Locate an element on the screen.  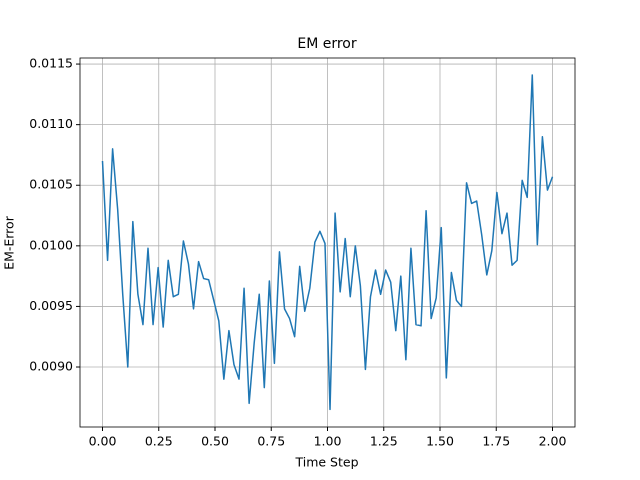
y-tick-label: 0.0115 is located at coordinates (51, 63).